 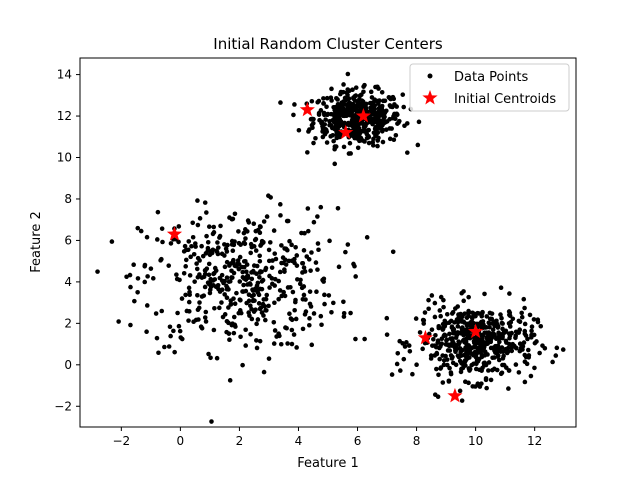 I want to click on y-tick-label: 6, so click(x=68, y=240).